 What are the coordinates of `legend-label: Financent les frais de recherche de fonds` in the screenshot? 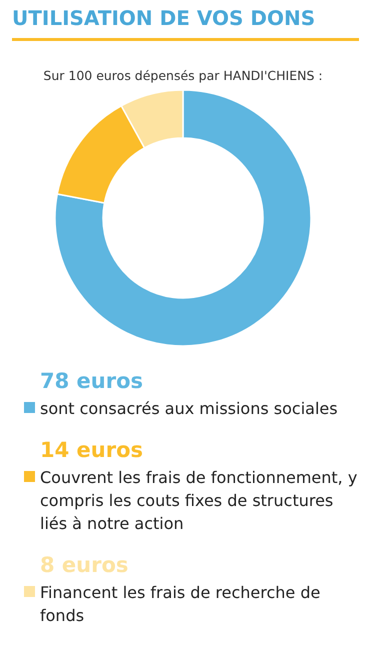 It's located at (180, 604).